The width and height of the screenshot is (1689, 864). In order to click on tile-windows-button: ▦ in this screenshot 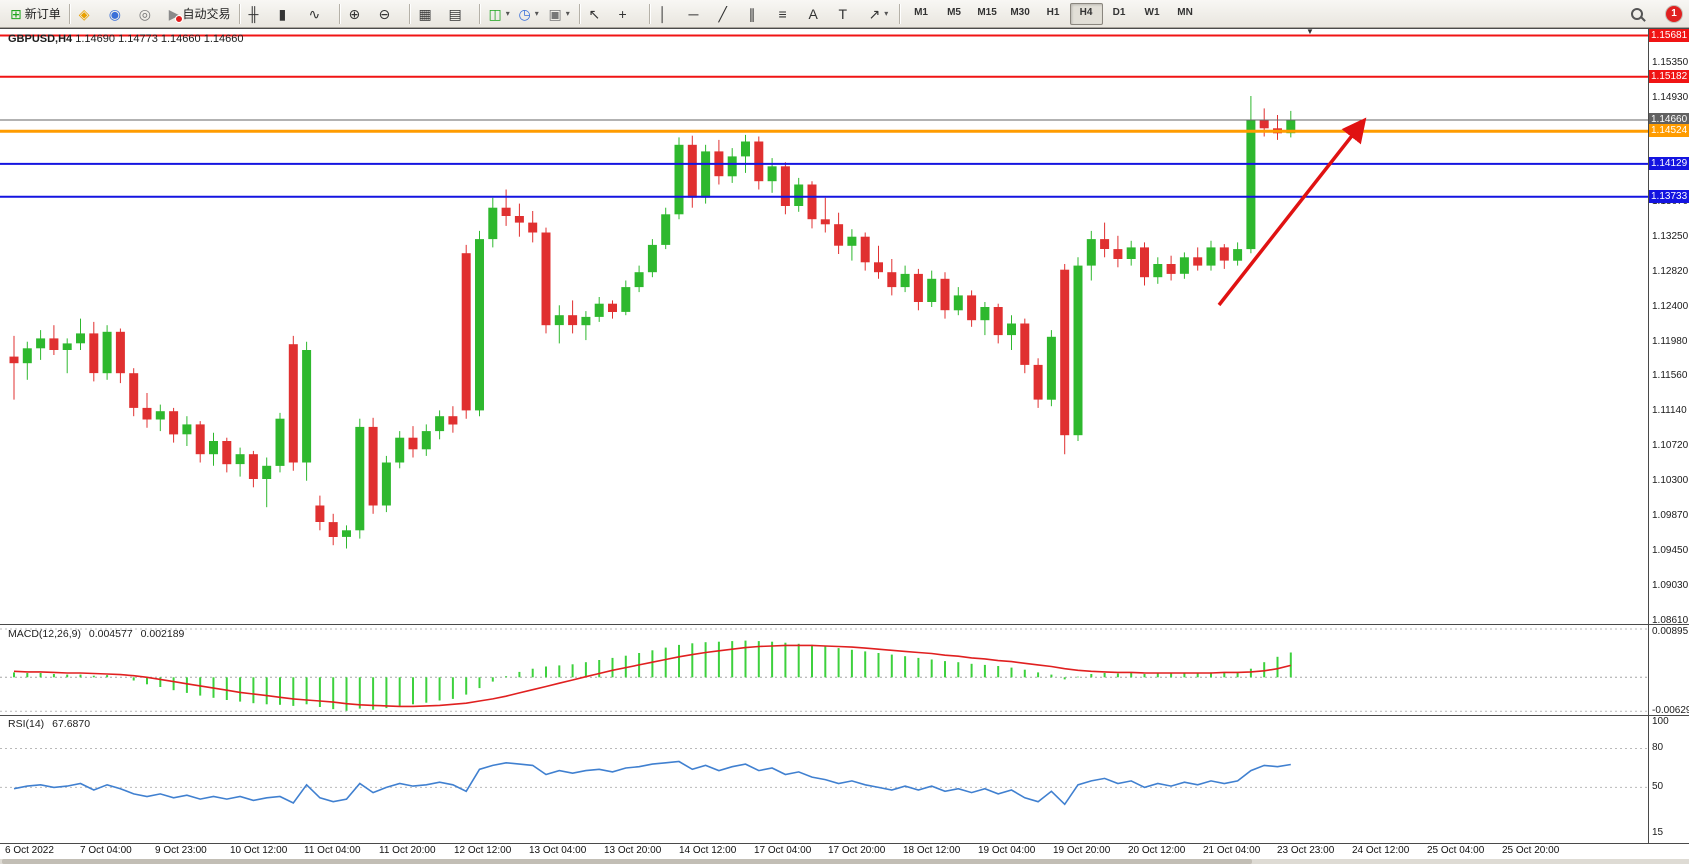, I will do `click(430, 14)`.